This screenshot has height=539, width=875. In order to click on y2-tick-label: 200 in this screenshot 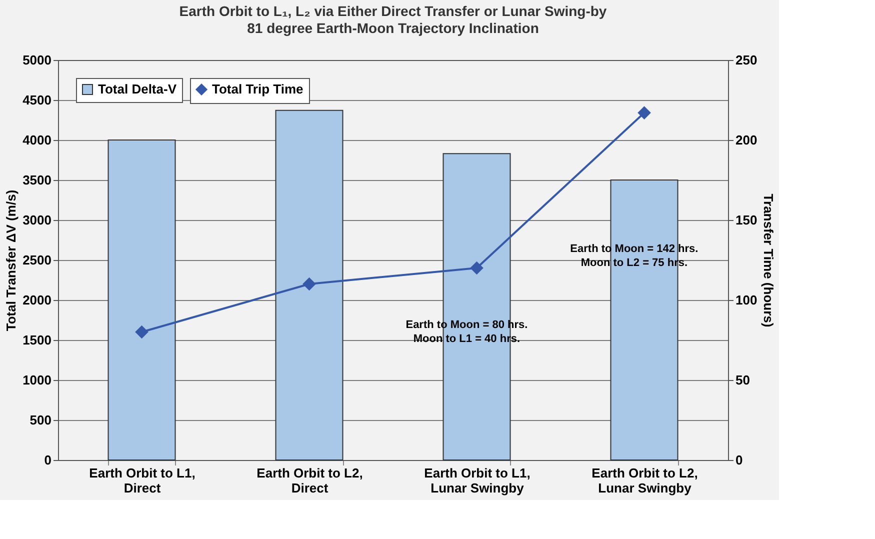, I will do `click(747, 140)`.